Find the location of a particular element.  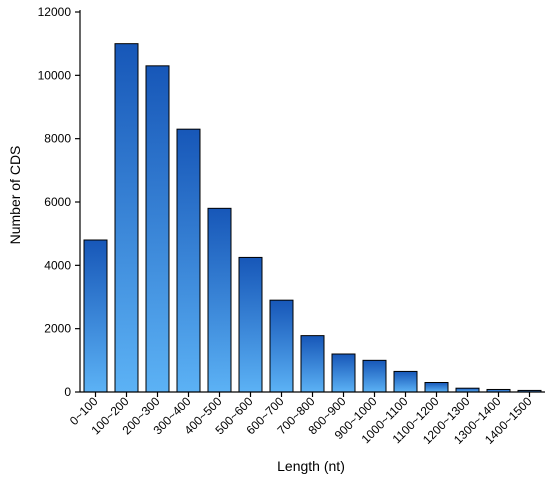

y-tick-label: 0 is located at coordinates (67, 392).